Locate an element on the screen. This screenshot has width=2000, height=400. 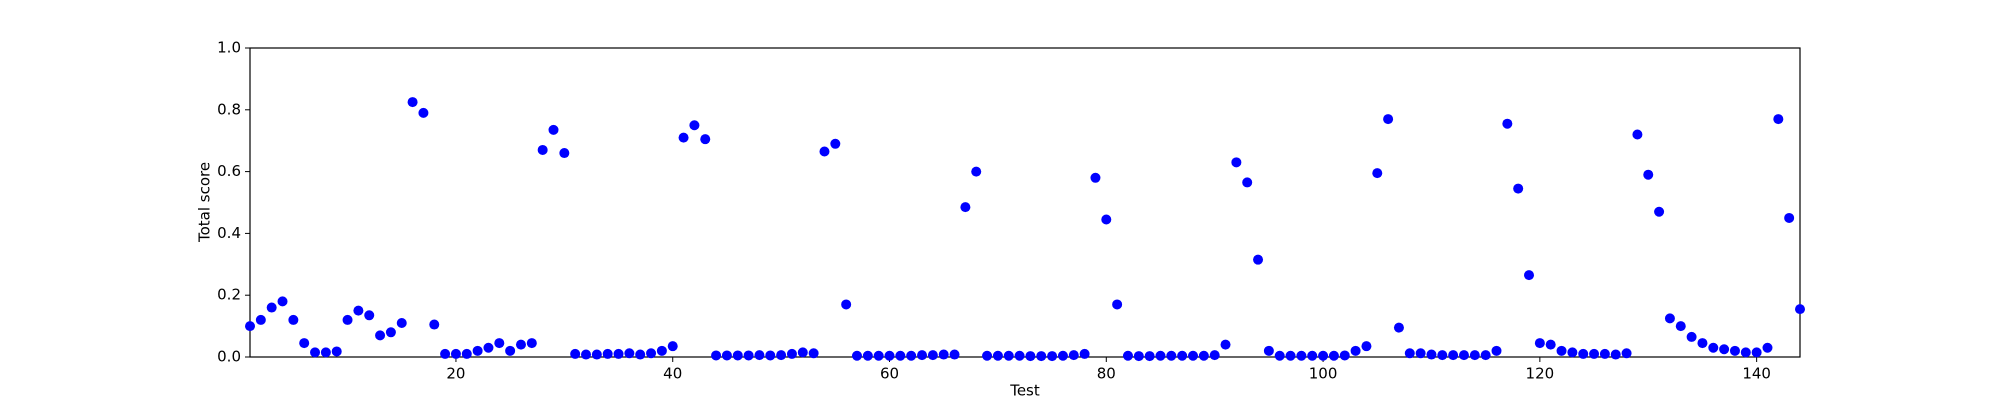
y-tick-label: 1.0 is located at coordinates (229, 48).